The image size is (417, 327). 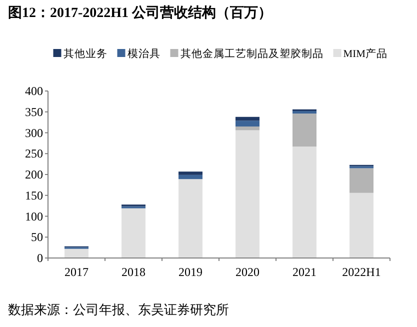 What do you see at coordinates (248, 272) in the screenshot?
I see `x-tick-label: 2020` at bounding box center [248, 272].